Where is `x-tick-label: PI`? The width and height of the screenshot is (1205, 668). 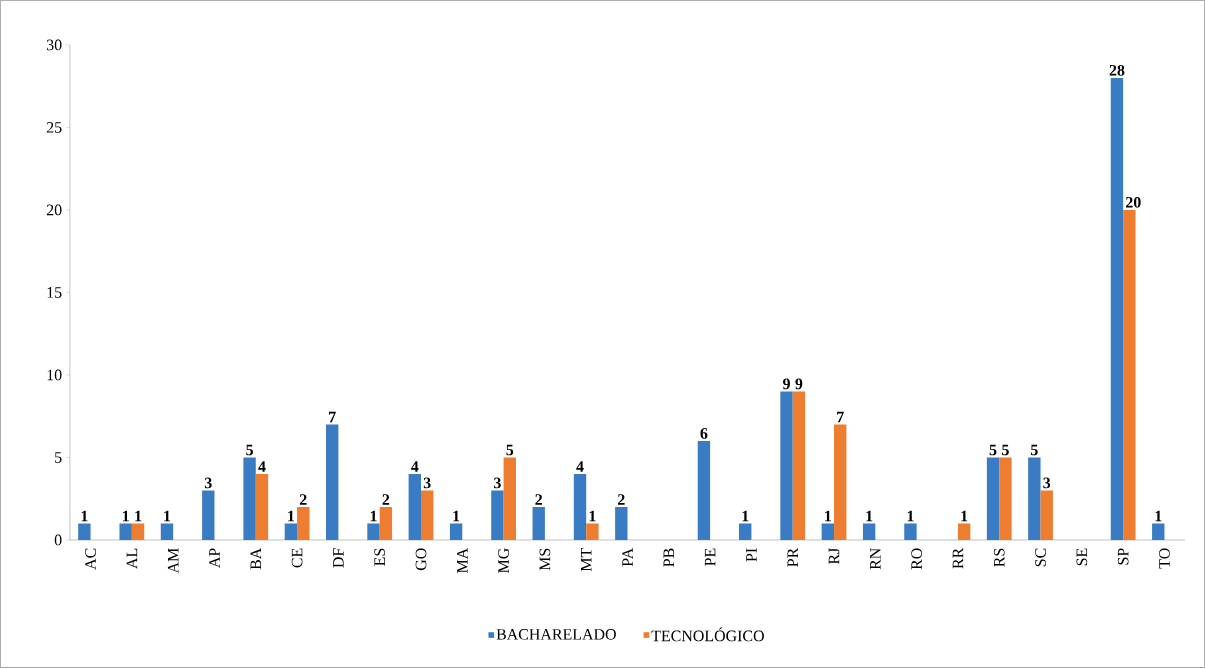 x-tick-label: PI is located at coordinates (751, 555).